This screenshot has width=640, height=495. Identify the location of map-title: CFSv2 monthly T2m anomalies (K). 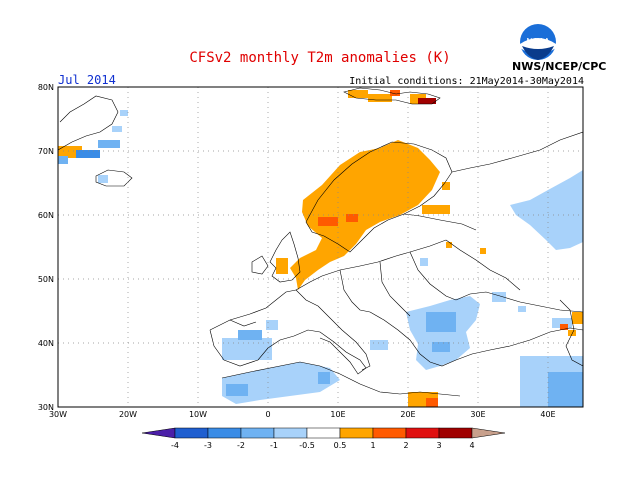
(320, 58).